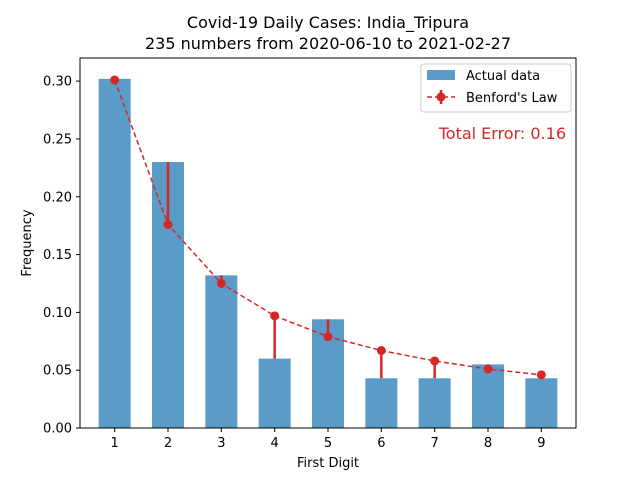  I want to click on chart-title: Covid-19 Daily Cases: India_Tripura, so click(328, 23).